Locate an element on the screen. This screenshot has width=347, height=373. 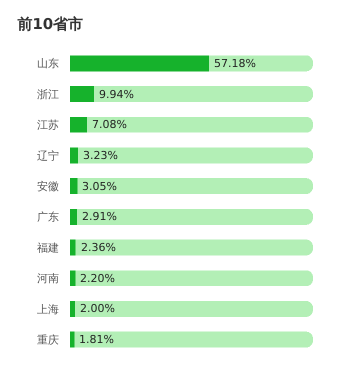
data-label: 2.36% is located at coordinates (98, 247).